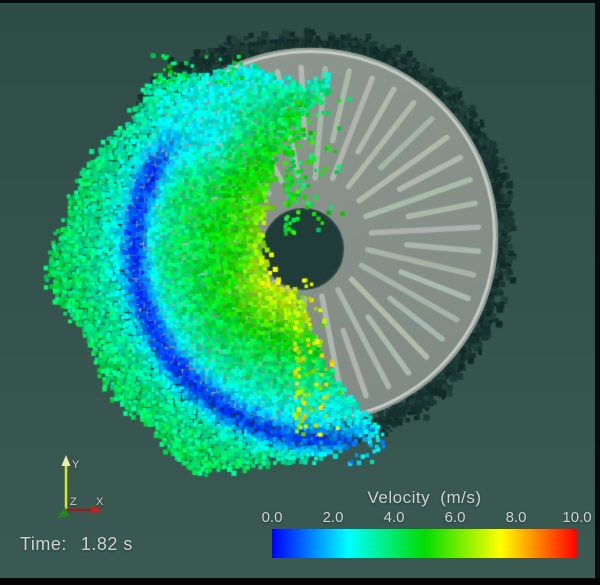 The height and width of the screenshot is (585, 600). I want to click on x-axis-arrowhead, so click(96, 510).